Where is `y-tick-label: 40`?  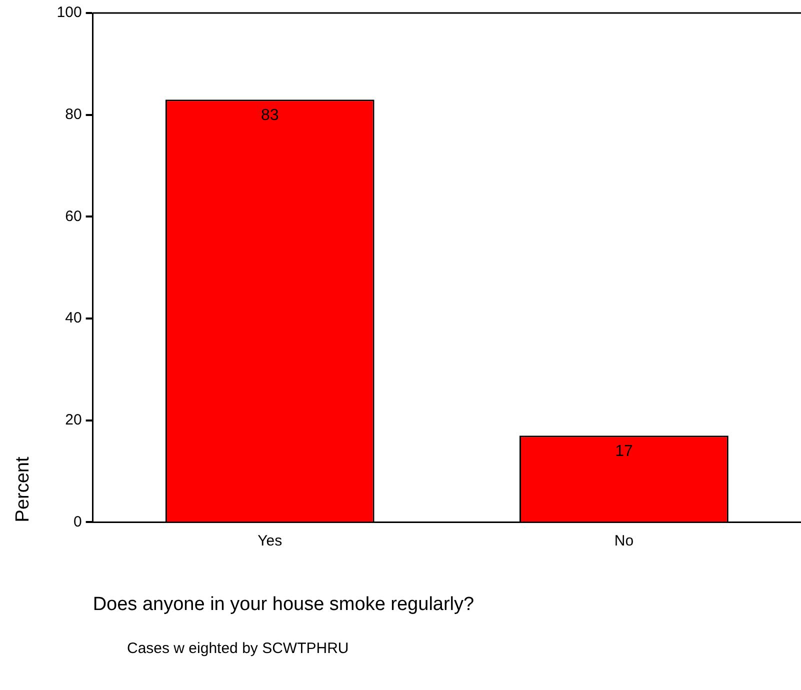
y-tick-label: 40 is located at coordinates (73, 318).